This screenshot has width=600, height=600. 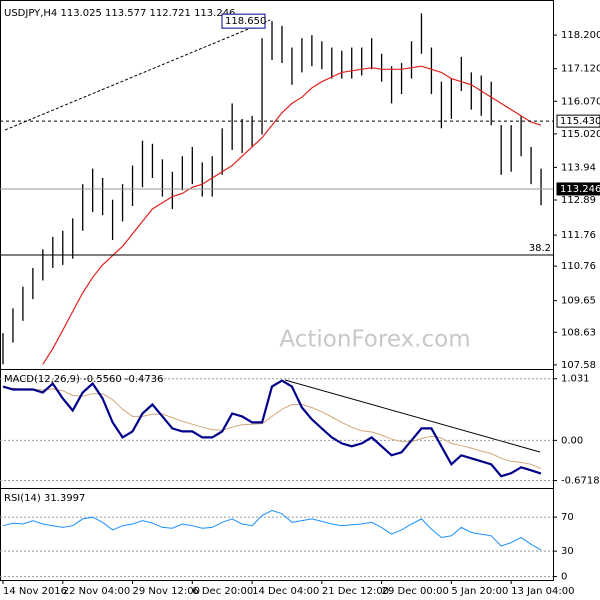 What do you see at coordinates (44, 498) in the screenshot?
I see `panel-title: RSI(14) 31.3997` at bounding box center [44, 498].